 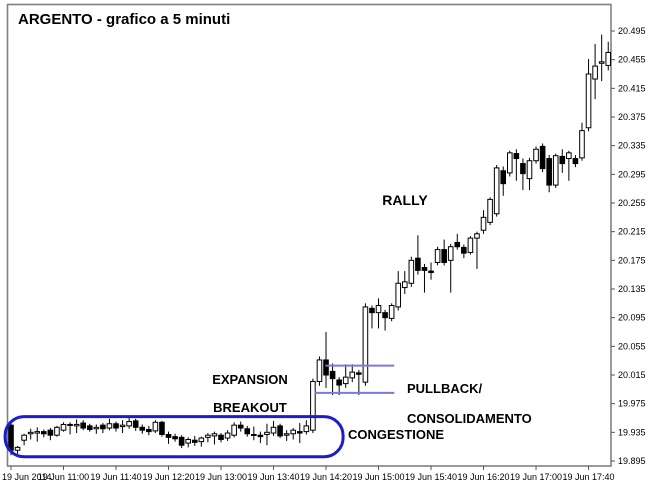 I want to click on y-tick-label: 20.055, so click(x=632, y=346).